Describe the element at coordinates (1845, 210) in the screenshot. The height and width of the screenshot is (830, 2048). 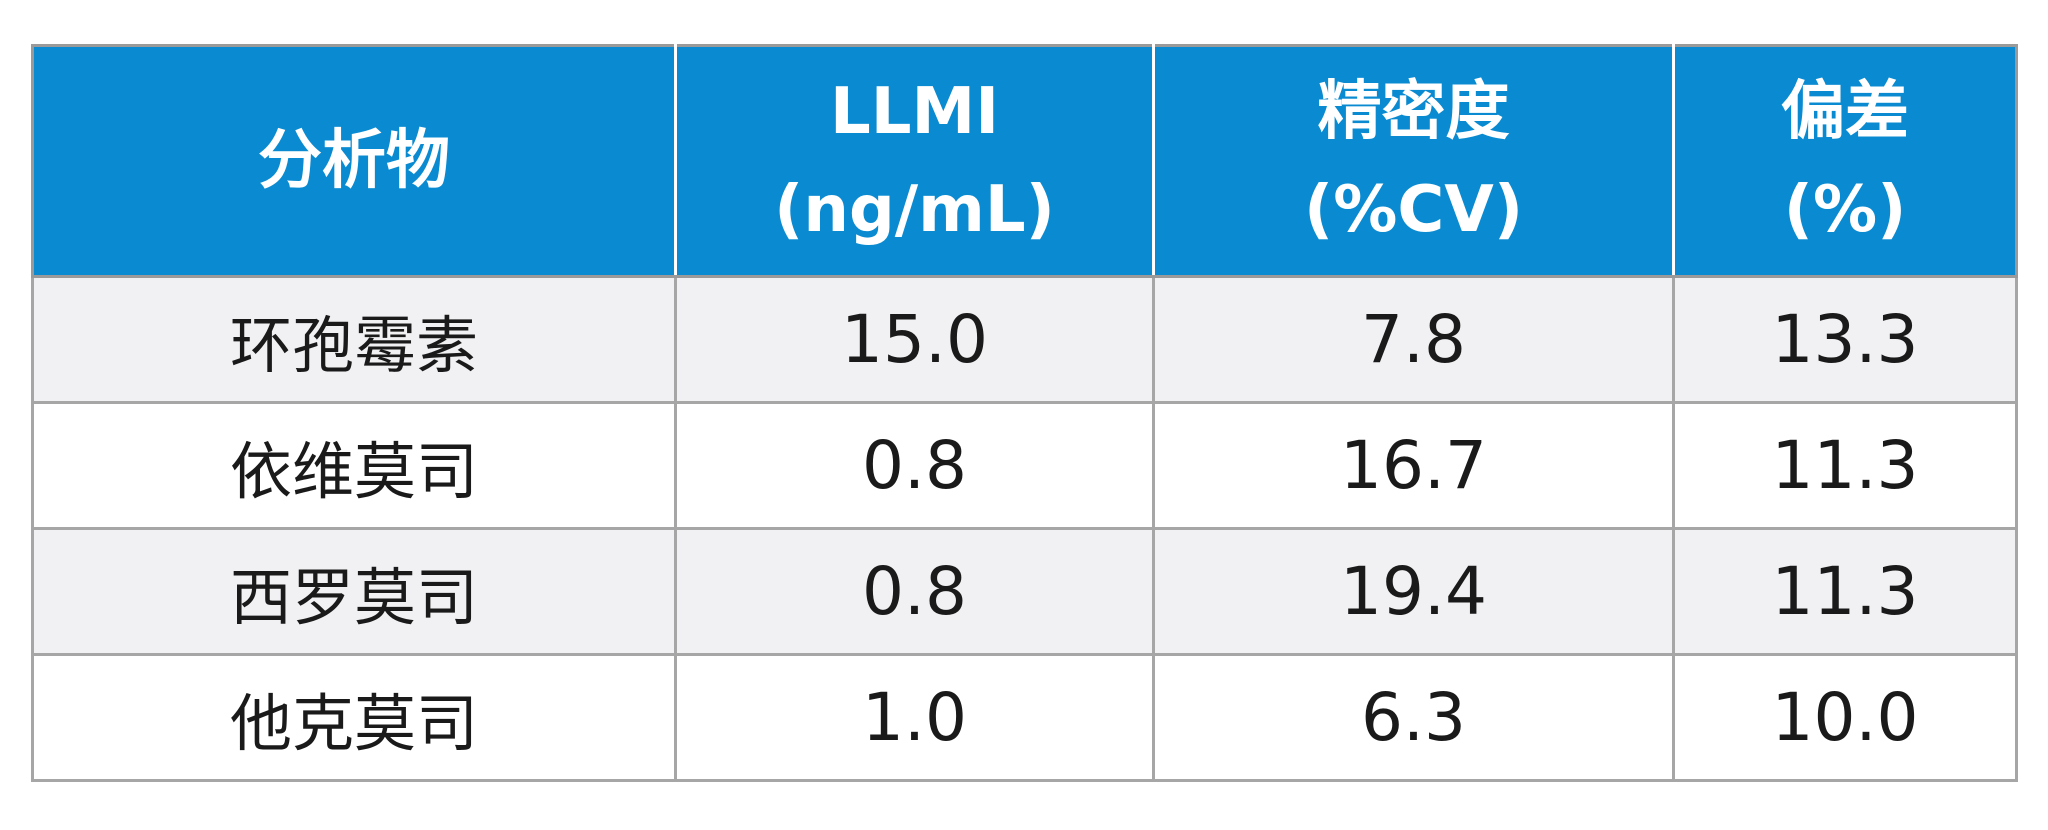
I see `header-bias-unit: (%)` at that location.